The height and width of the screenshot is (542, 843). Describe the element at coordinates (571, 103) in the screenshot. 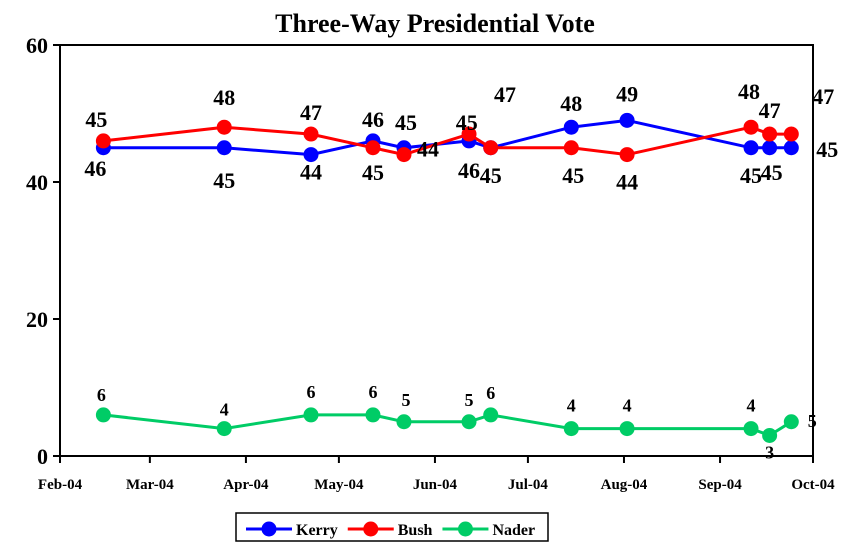

I see `data-label-kerry: 48` at that location.